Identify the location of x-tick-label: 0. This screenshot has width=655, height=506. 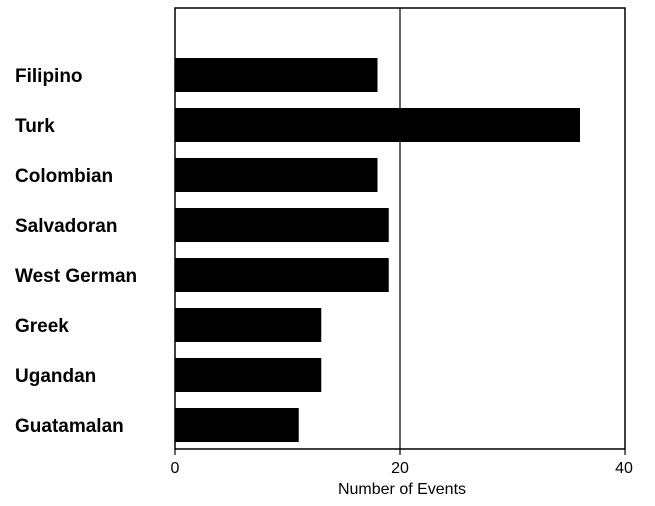
(175, 468).